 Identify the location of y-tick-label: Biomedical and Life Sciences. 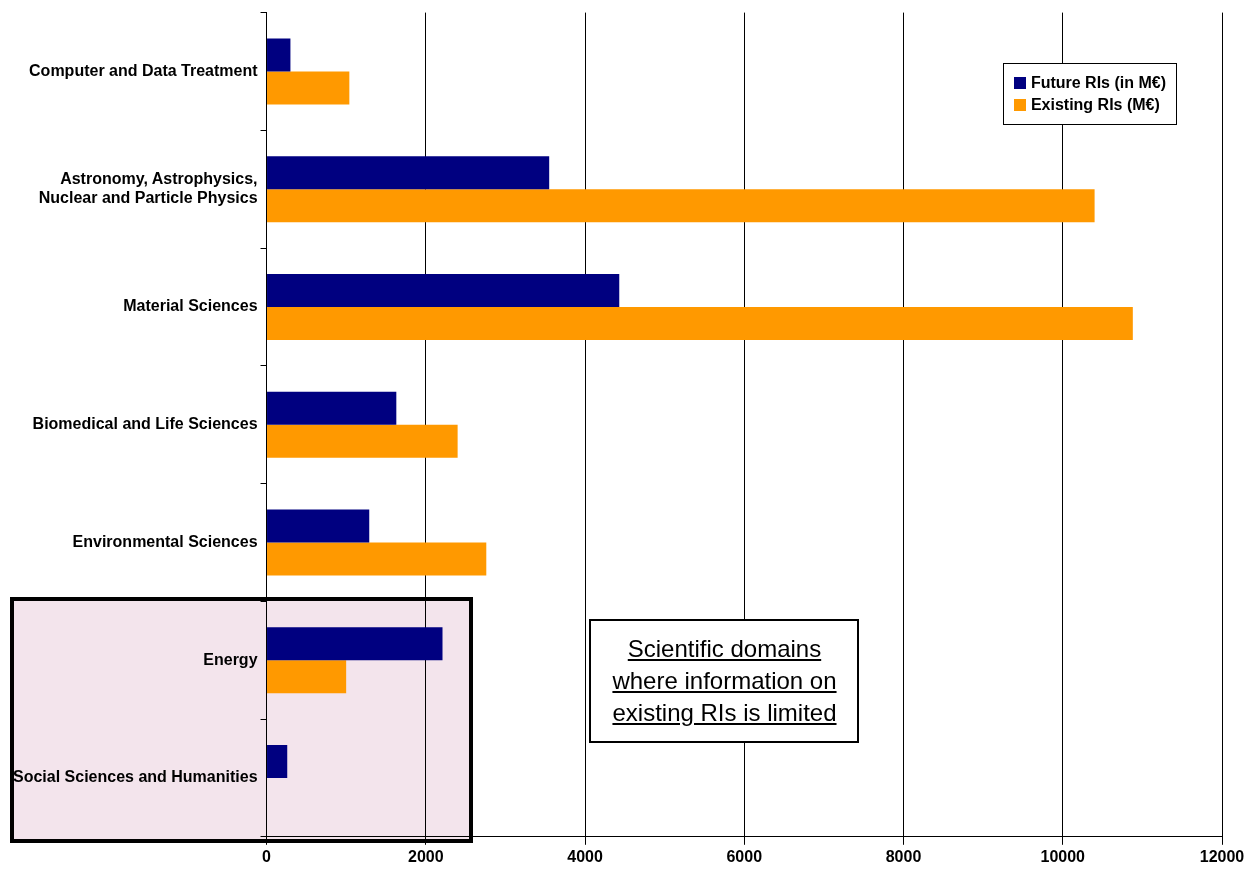
(145, 424).